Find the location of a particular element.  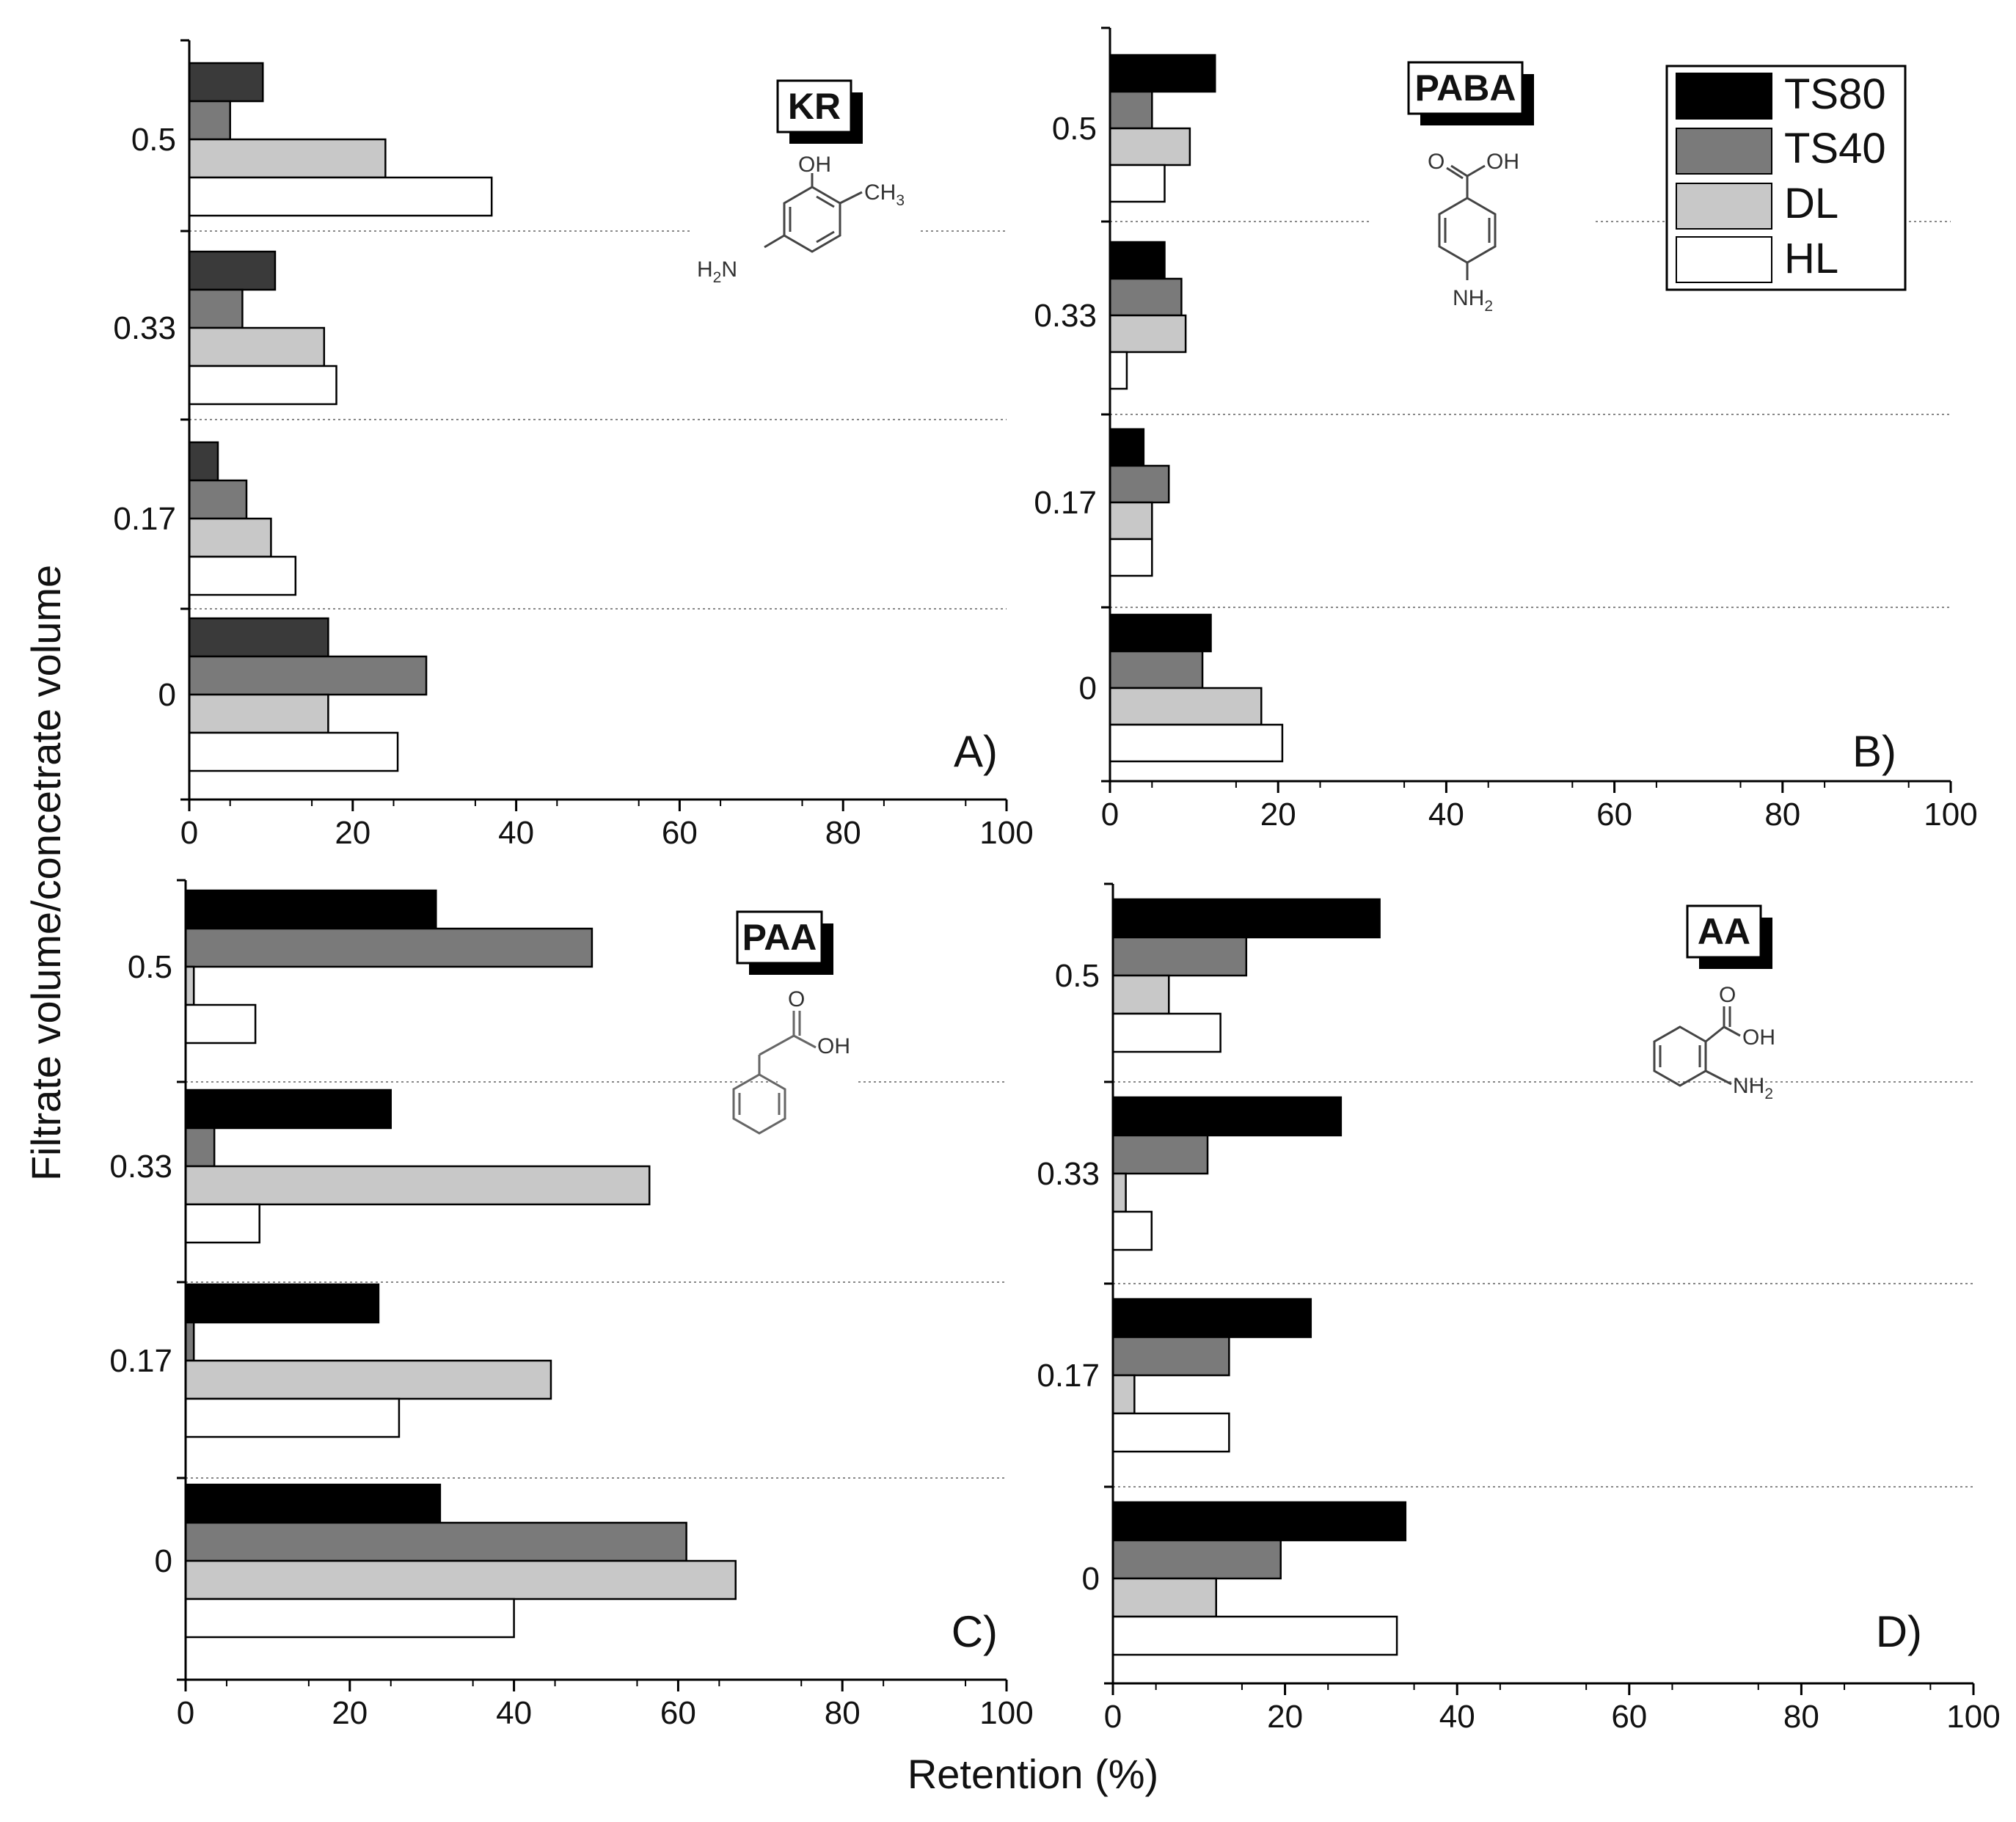

compound-label: KR is located at coordinates (815, 106).